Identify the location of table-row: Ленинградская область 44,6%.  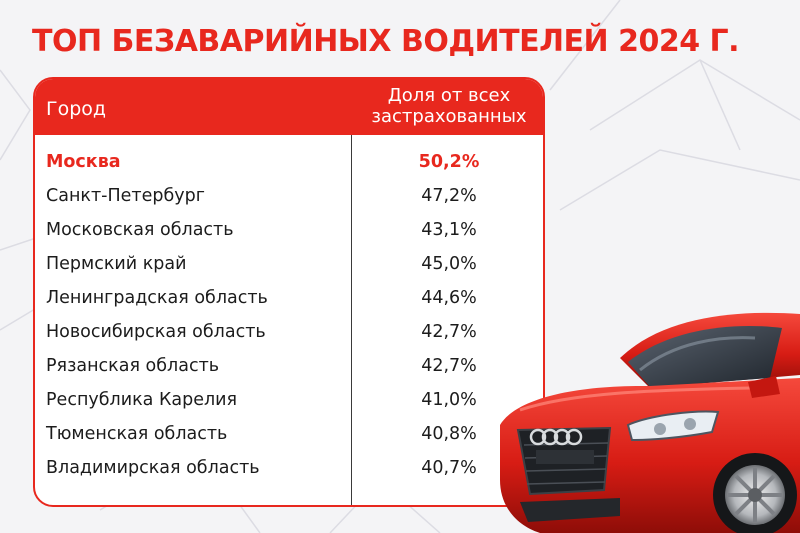
(289, 299).